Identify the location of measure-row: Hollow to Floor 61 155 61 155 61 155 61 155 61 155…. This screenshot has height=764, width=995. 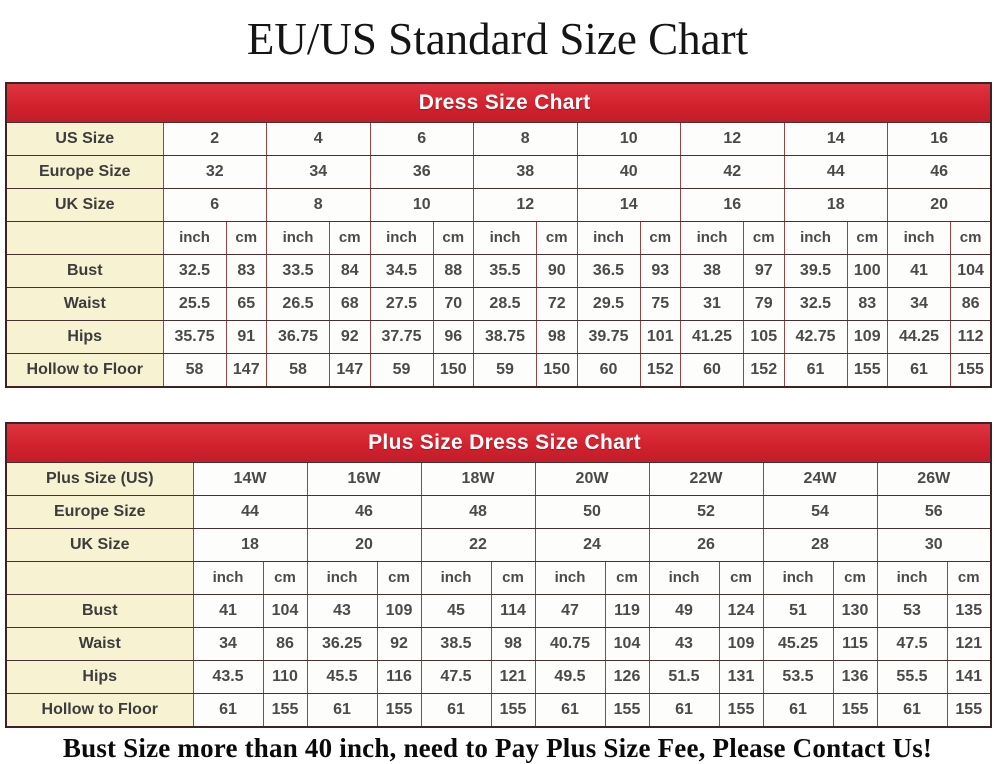
(498, 710).